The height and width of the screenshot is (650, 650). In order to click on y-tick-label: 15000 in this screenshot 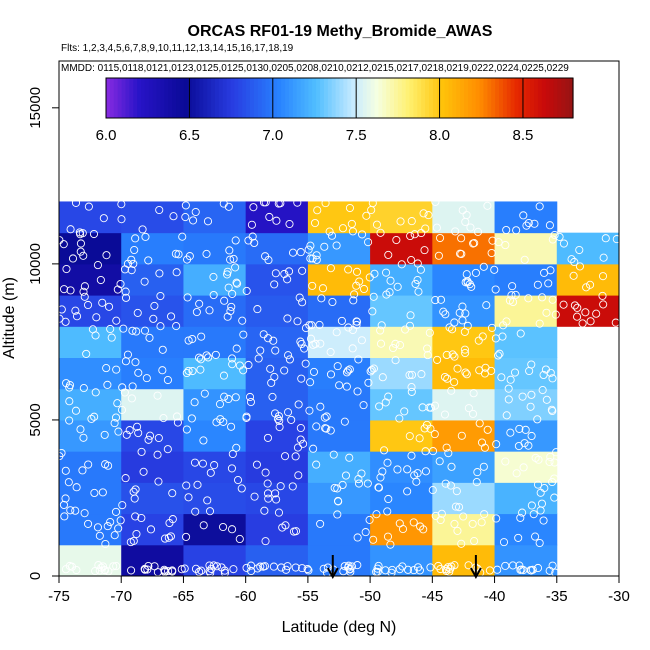, I will do `click(35, 108)`.